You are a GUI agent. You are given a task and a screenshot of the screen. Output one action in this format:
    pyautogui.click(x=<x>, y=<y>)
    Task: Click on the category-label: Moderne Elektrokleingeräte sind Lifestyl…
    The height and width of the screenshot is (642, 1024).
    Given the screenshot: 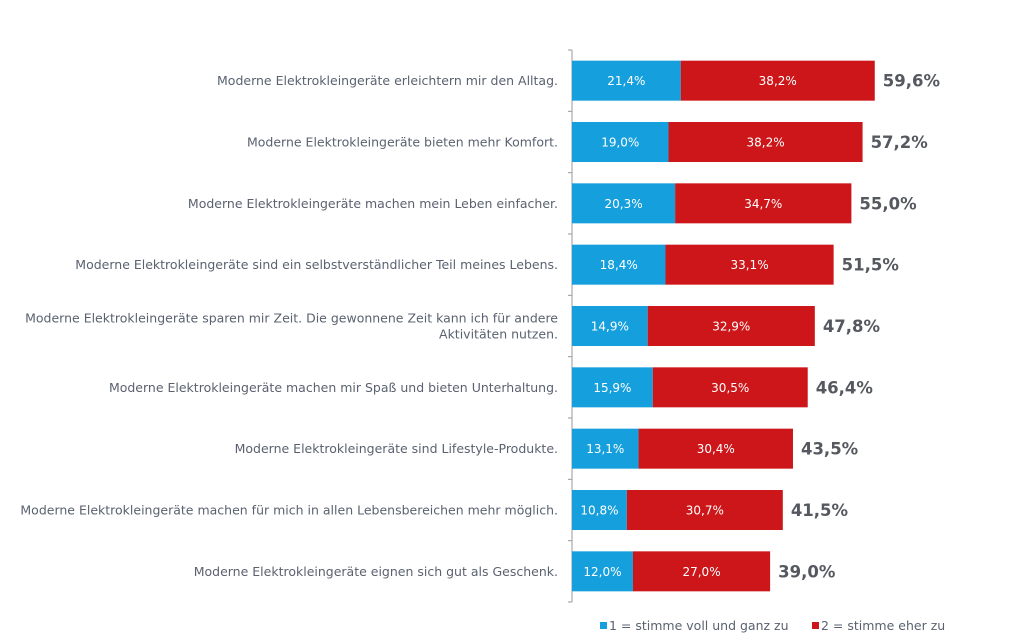 What is the action you would take?
    pyautogui.click(x=396, y=448)
    